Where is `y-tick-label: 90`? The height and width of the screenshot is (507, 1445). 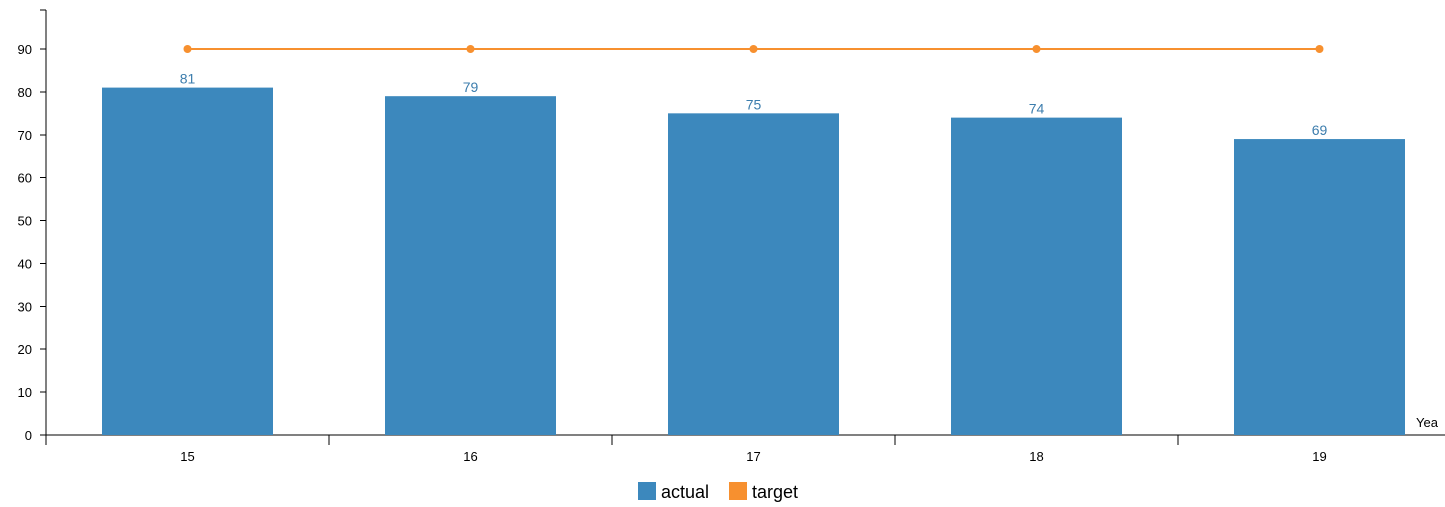
y-tick-label: 90 is located at coordinates (25, 49).